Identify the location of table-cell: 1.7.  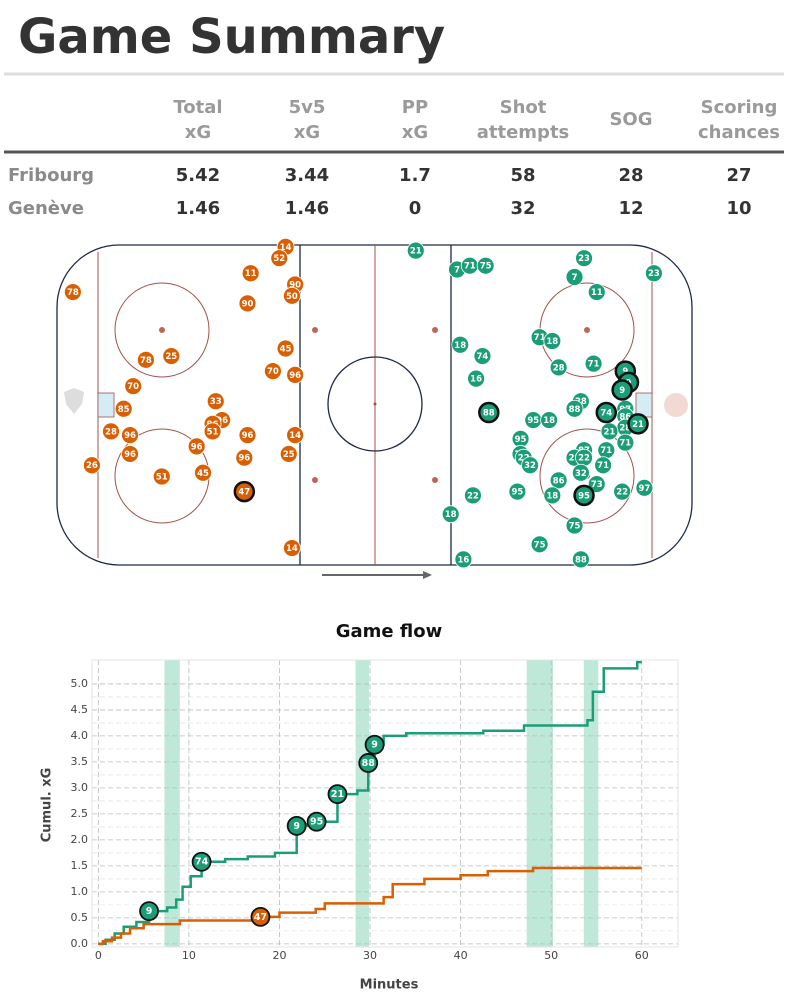
(415, 175).